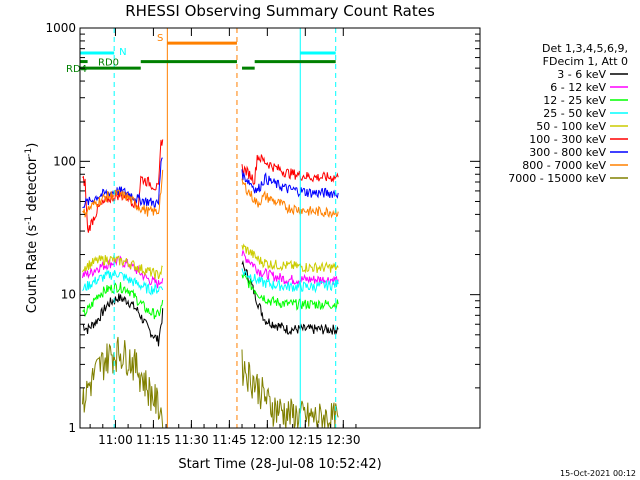 The width and height of the screenshot is (640, 480). What do you see at coordinates (574, 100) in the screenshot?
I see `legend-label-2: 12 - 25 keV` at bounding box center [574, 100].